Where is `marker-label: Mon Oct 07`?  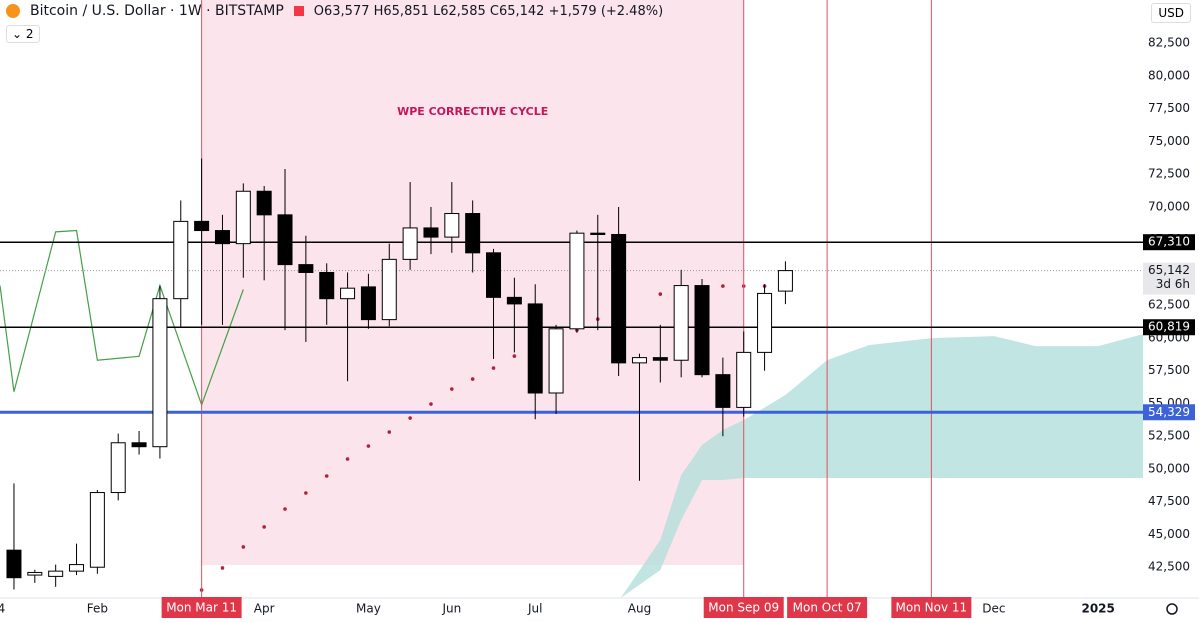 marker-label: Mon Oct 07 is located at coordinates (827, 608).